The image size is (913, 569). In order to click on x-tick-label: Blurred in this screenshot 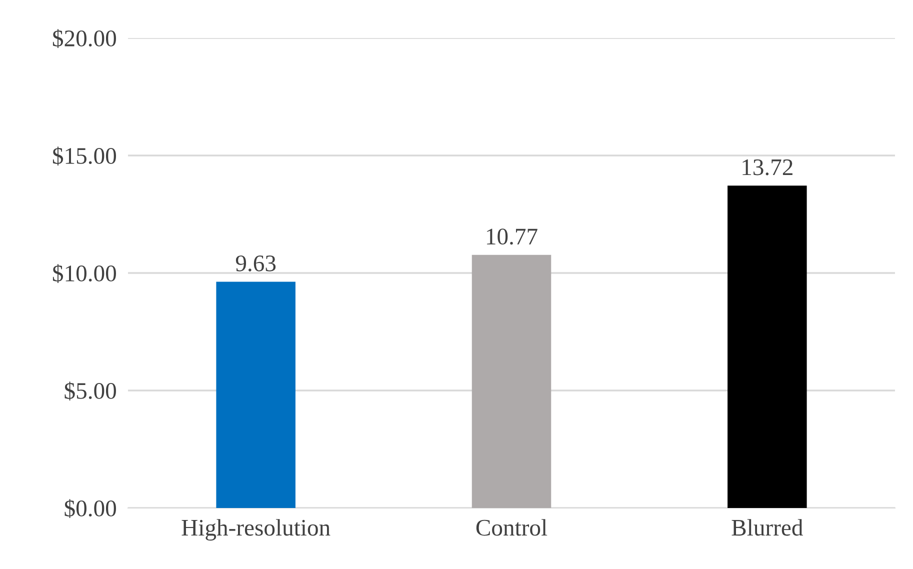, I will do `click(767, 527)`.